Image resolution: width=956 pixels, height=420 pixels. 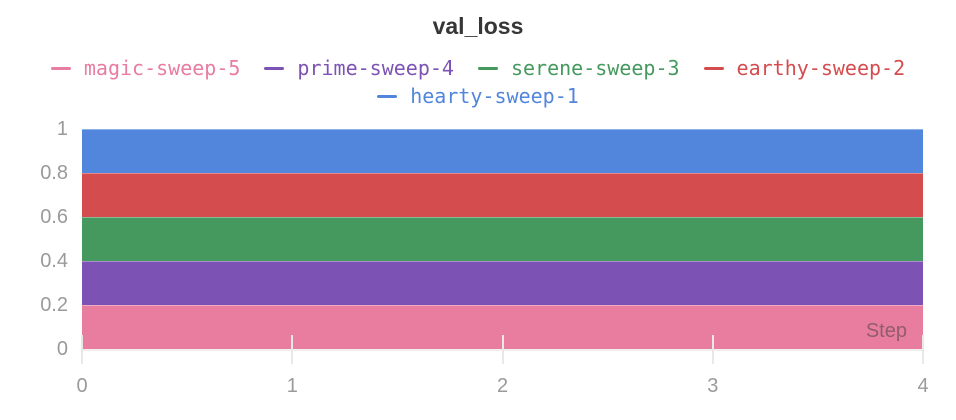 I want to click on y-axis-tick-label: 0, so click(x=62, y=349).